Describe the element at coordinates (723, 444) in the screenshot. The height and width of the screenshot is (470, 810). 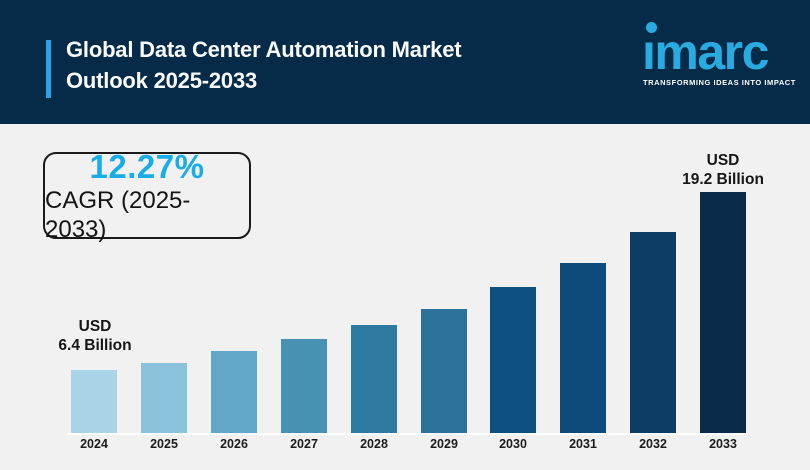
I see `x-tick-2033: 2033` at that location.